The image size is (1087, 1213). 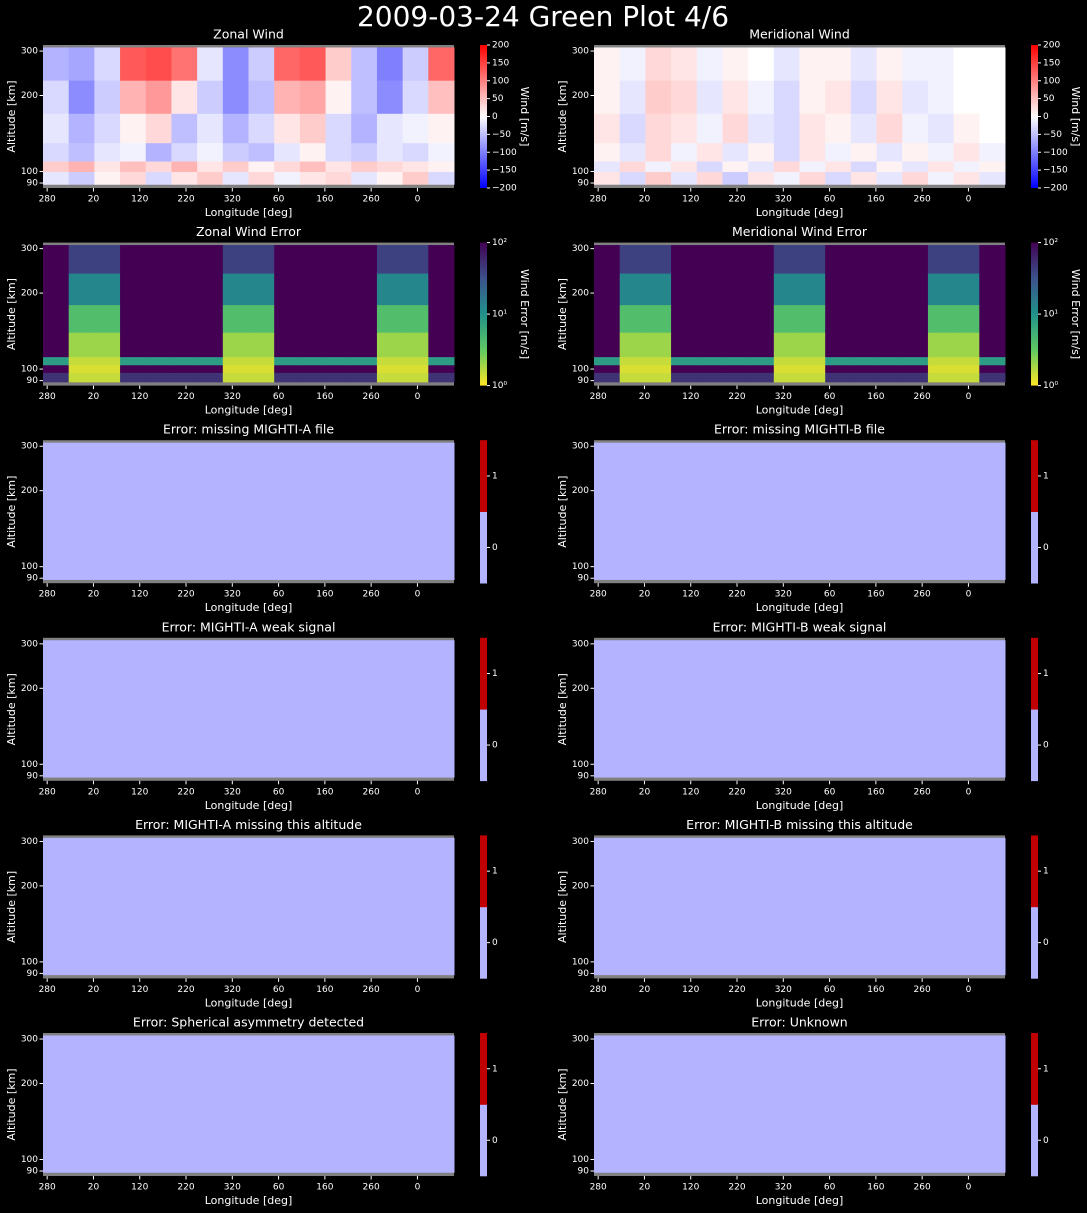 I want to click on colorbar-tick-label: 0, so click(x=1046, y=943).